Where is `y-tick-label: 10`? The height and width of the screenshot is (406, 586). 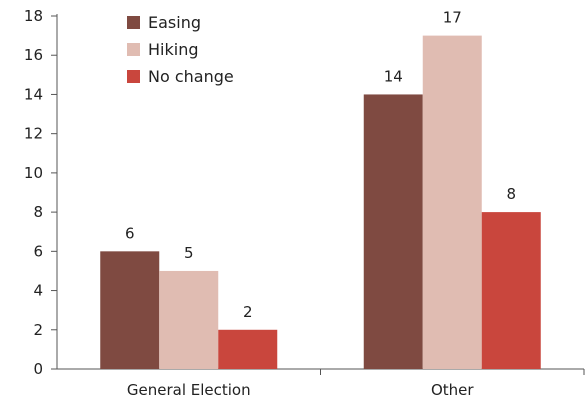
y-tick-label: 10 is located at coordinates (33, 173).